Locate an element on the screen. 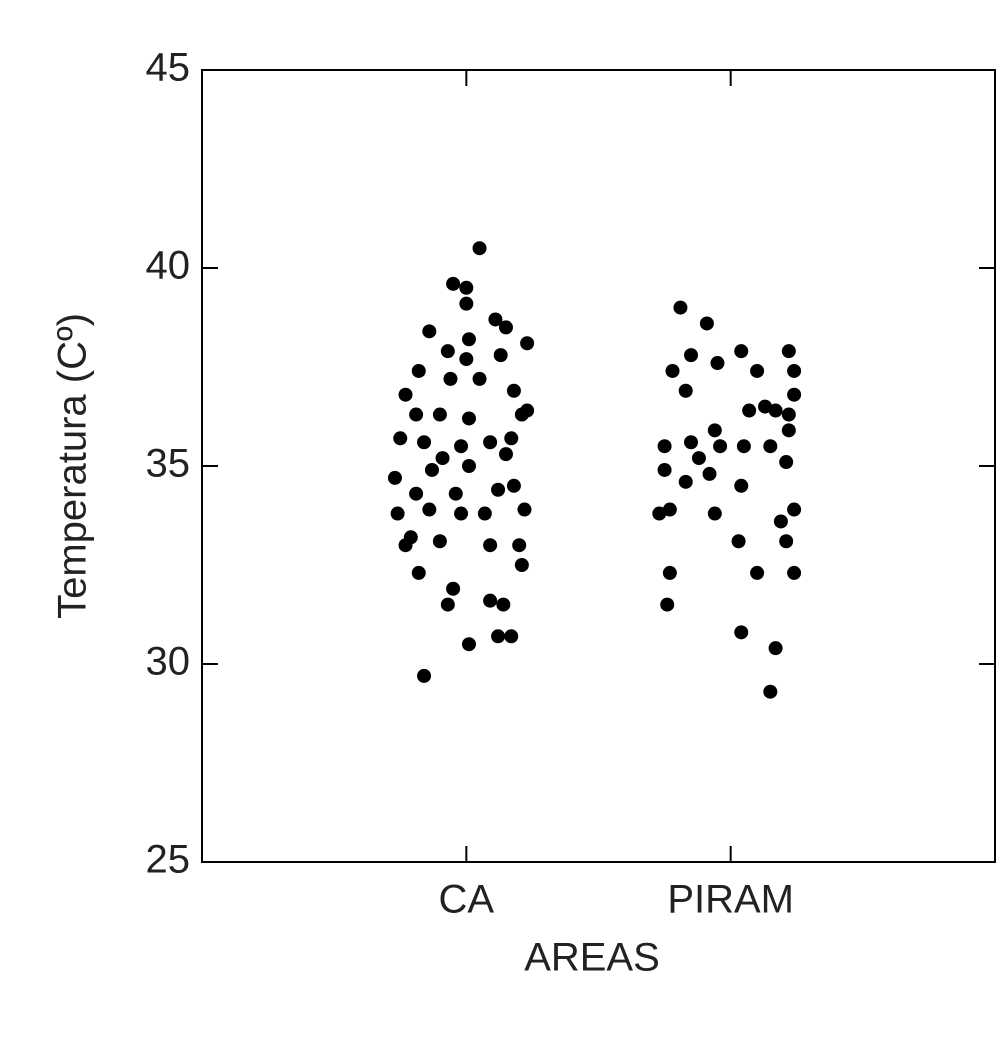 Image resolution: width=1000 pixels, height=1042 pixels. y-tick-label: 35 is located at coordinates (168, 464).